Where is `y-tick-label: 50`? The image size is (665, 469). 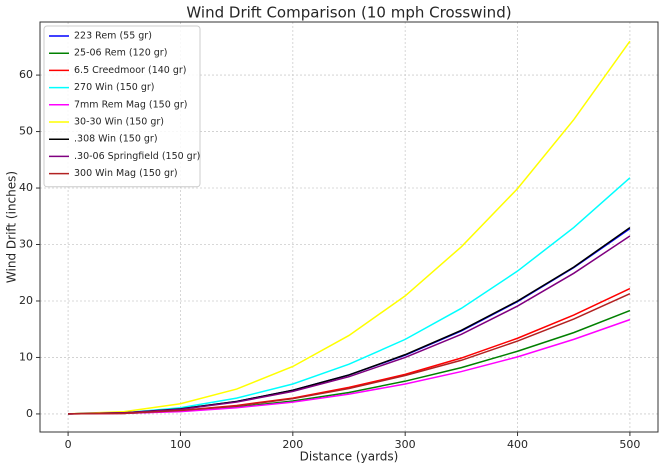
y-tick-label: 50 is located at coordinates (26, 131).